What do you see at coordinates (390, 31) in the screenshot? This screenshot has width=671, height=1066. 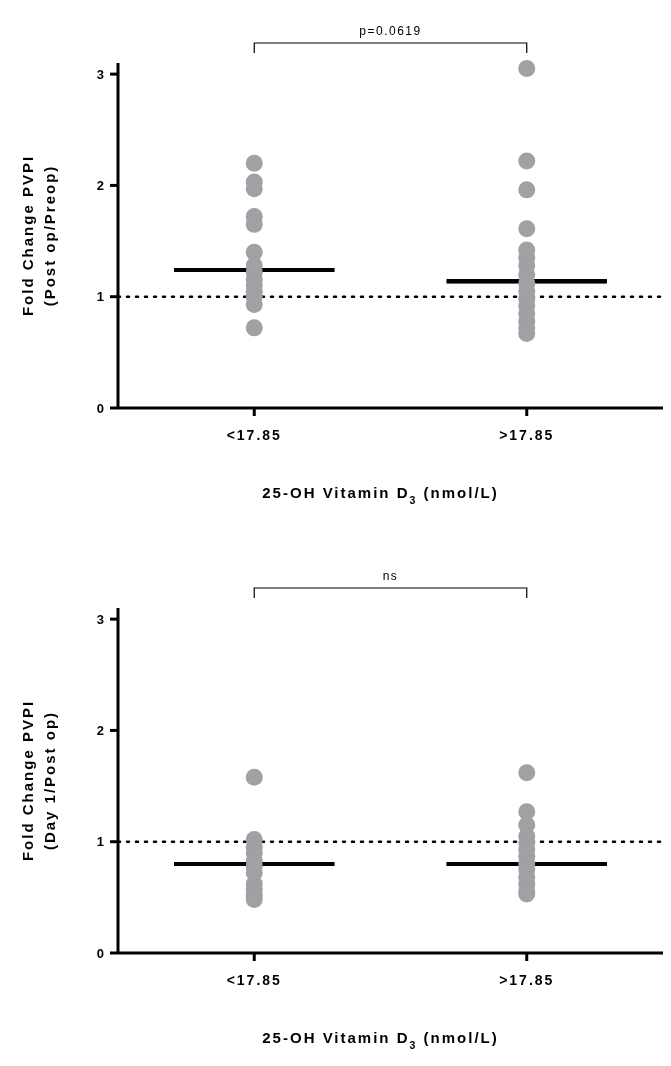 I see `text: p=0.0619` at bounding box center [390, 31].